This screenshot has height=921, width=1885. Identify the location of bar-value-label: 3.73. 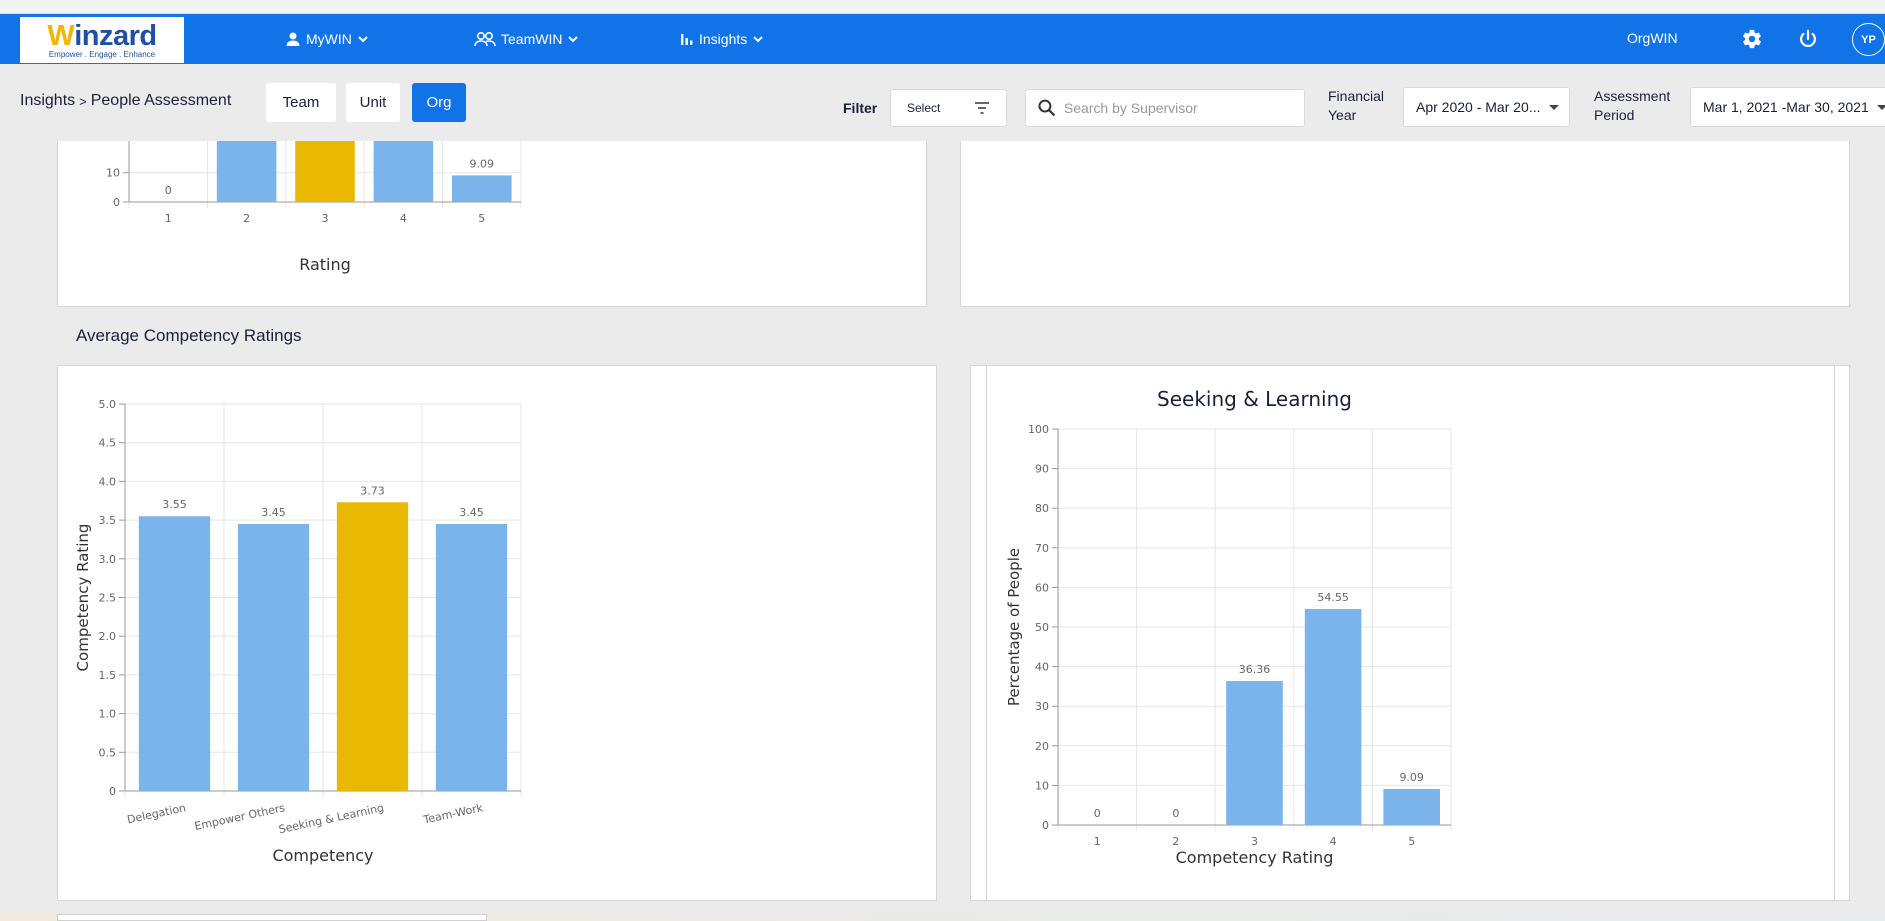
(372, 490).